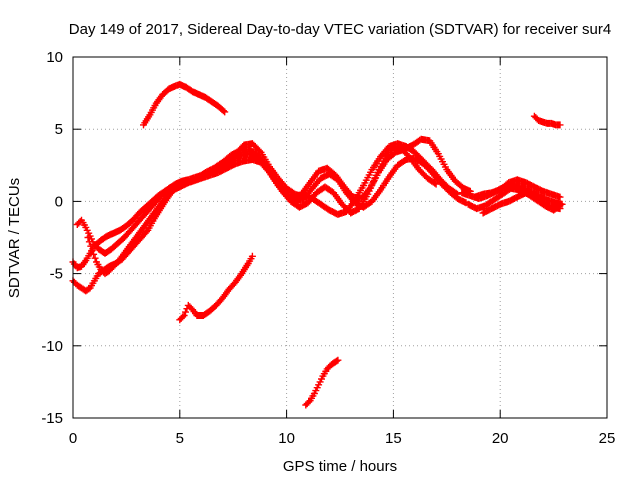 Image resolution: width=640 pixels, height=480 pixels. I want to click on y-tick-label: 5, so click(59, 129).